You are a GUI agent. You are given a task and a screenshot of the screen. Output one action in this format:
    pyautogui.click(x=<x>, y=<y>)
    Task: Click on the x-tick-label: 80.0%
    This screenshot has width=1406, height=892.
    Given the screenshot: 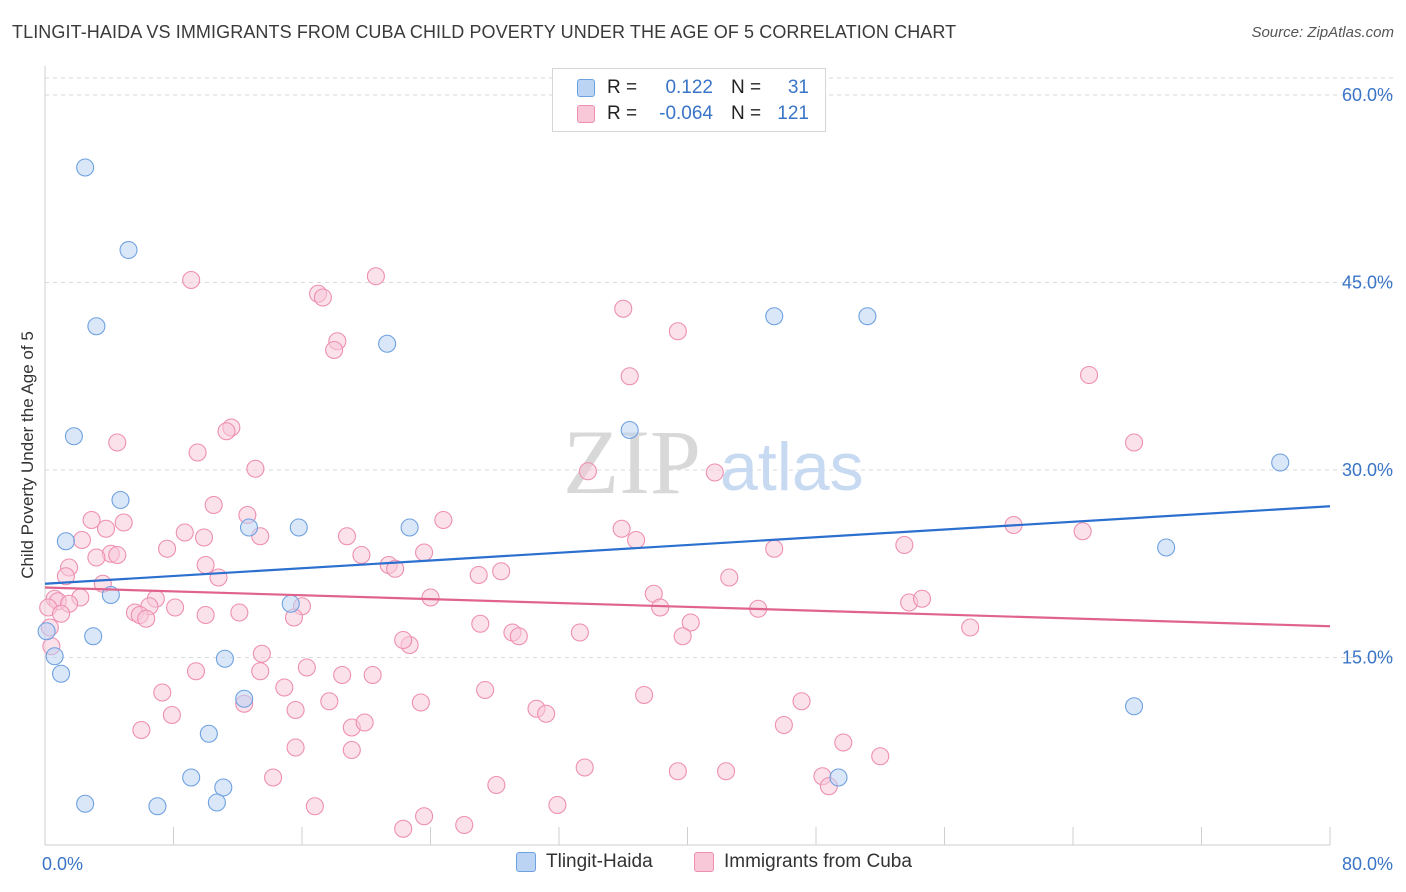 What is the action you would take?
    pyautogui.click(x=1367, y=864)
    